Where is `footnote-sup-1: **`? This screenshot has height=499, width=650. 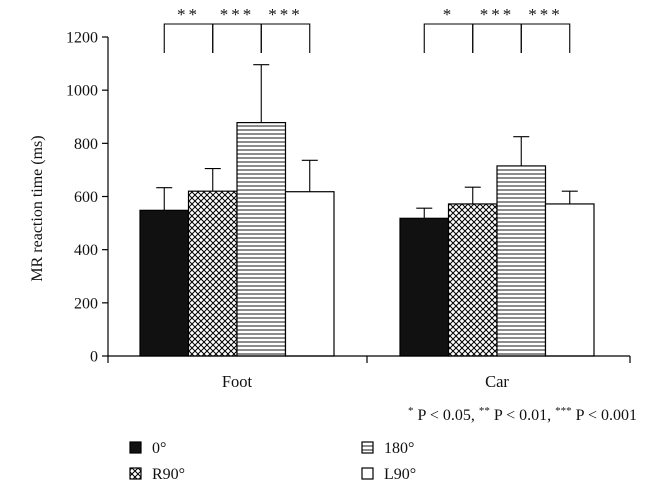 footnote-sup-1: ** is located at coordinates (484, 411).